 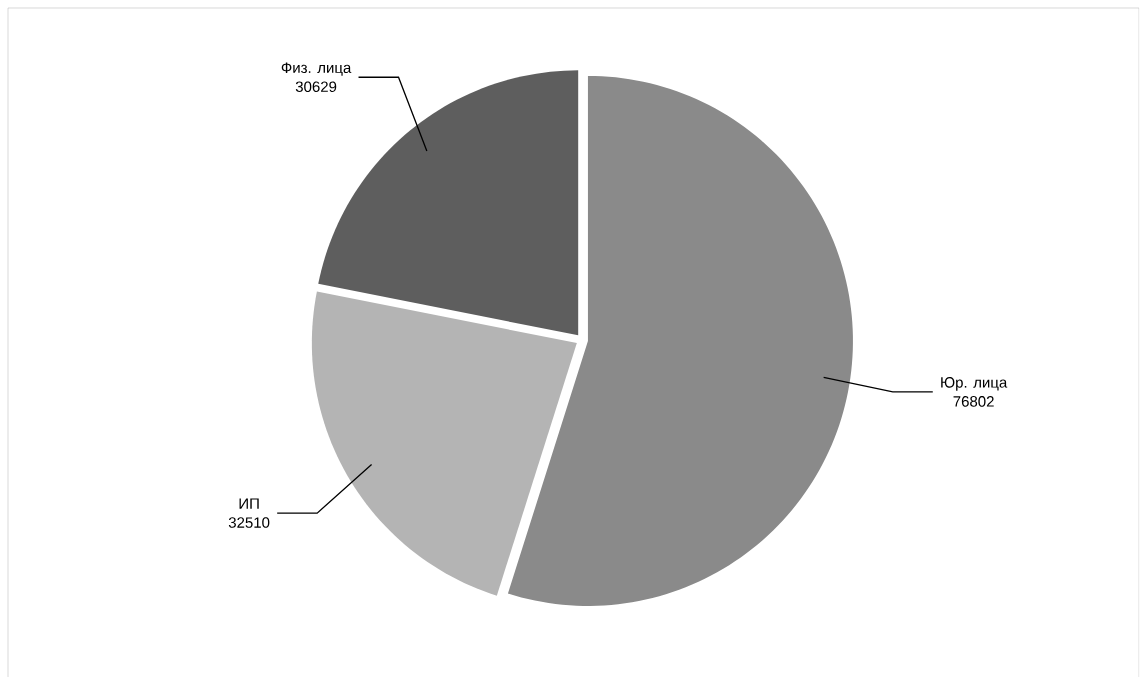 I want to click on slice-label: Юр. лица, so click(x=974, y=384).